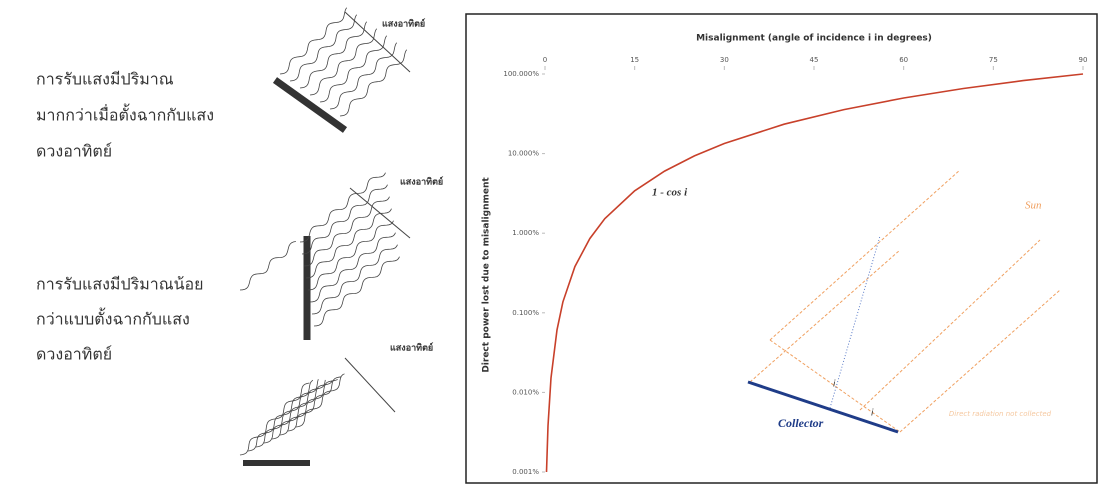 This screenshot has width=1101, height=486. What do you see at coordinates (125, 114) in the screenshot?
I see `statement-line: มากกว่าเมื่อตั้งฉากกับแสง` at bounding box center [125, 114].